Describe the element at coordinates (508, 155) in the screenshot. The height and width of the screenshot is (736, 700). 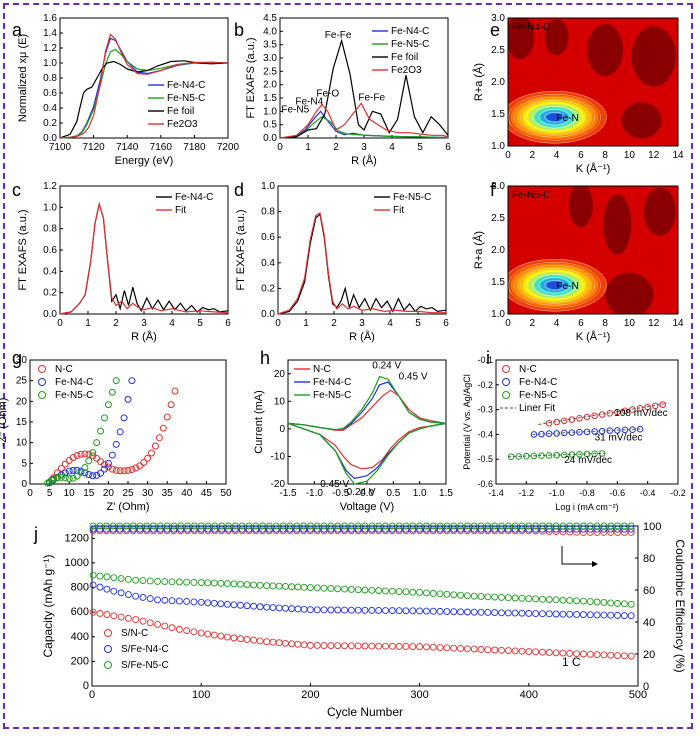
I see `x-tick-label: 0` at that location.